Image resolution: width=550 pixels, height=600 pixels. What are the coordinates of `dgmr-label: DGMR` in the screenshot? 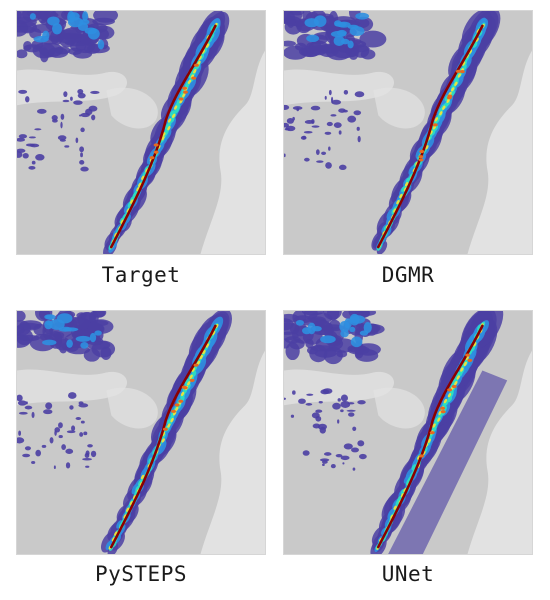 It's located at (408, 275).